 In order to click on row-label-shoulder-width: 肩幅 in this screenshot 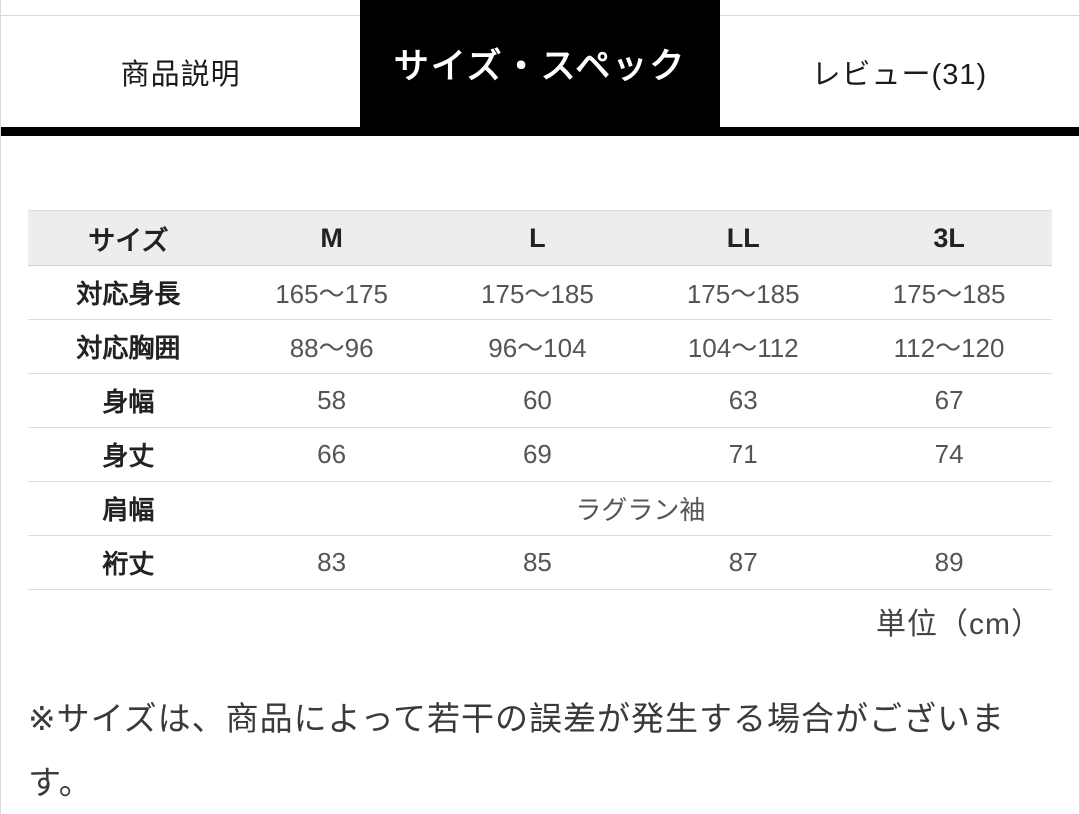, I will do `click(128, 508)`.